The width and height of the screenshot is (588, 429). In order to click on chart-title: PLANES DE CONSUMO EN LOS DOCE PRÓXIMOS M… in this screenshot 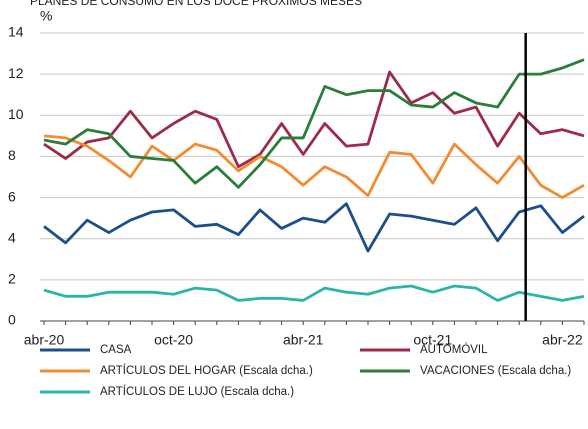, I will do `click(196, 4)`.